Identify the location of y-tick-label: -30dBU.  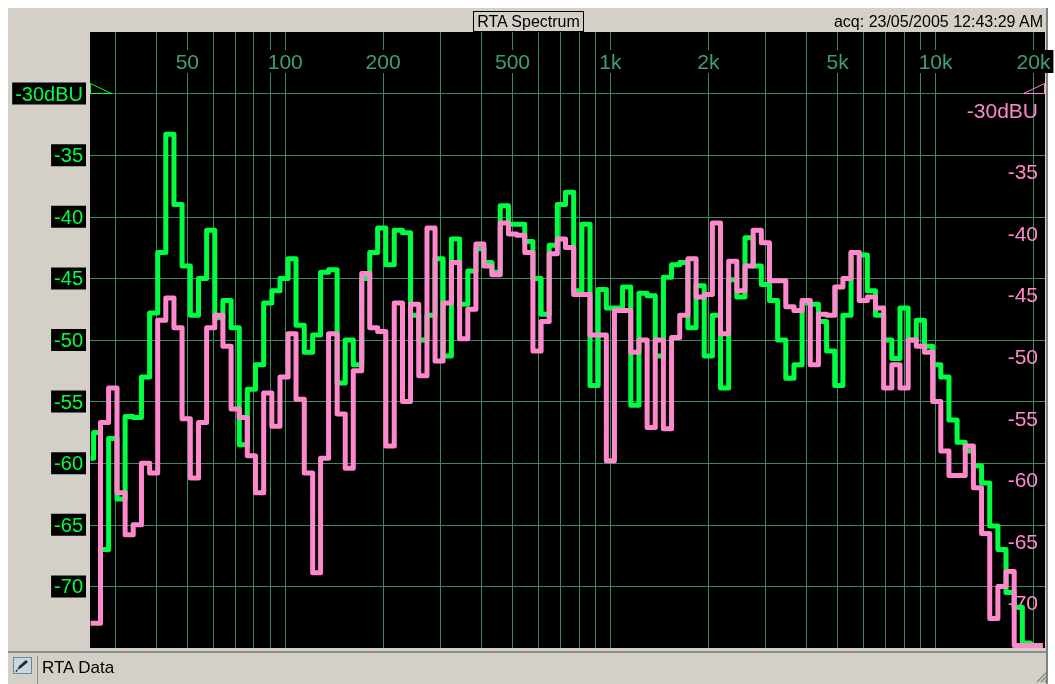
(49, 93).